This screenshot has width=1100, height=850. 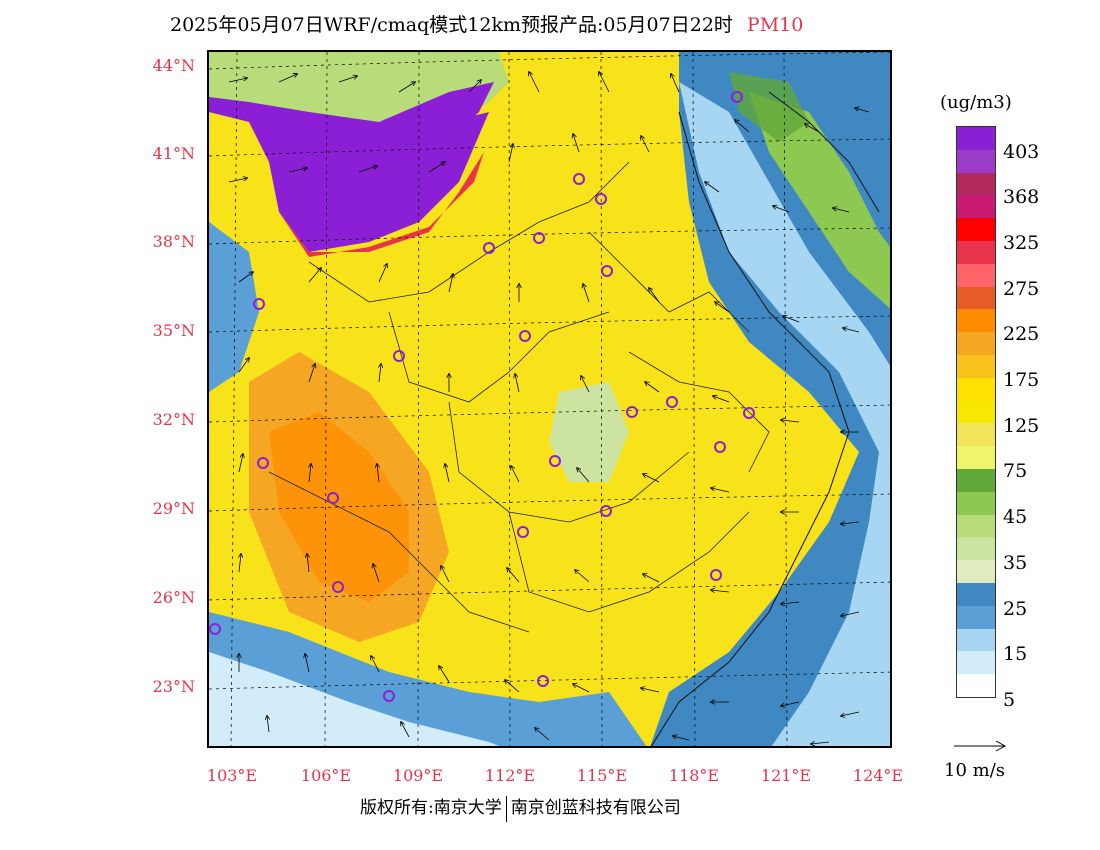 I want to click on lon-label-109: 109°E, so click(x=418, y=775).